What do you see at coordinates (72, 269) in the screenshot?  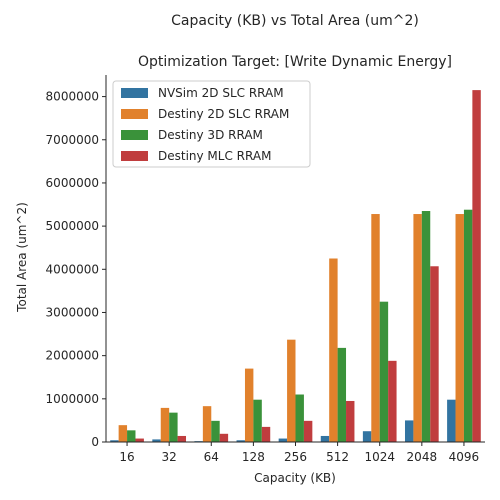 I see `y-tick-label: 4000000` at bounding box center [72, 269].